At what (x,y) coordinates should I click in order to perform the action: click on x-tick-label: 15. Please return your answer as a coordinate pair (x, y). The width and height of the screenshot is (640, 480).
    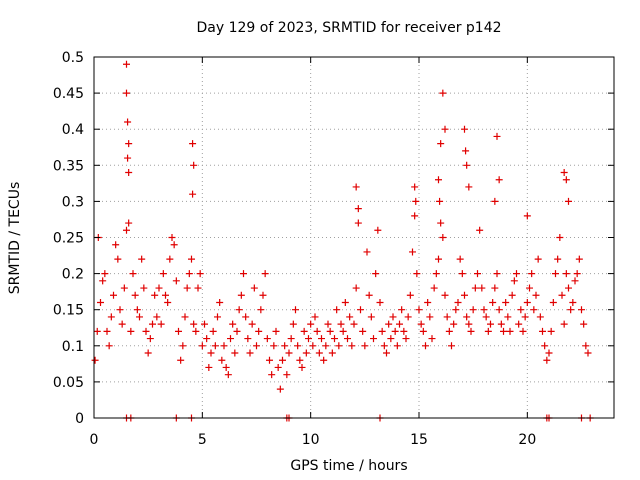
    Looking at the image, I should click on (419, 440).